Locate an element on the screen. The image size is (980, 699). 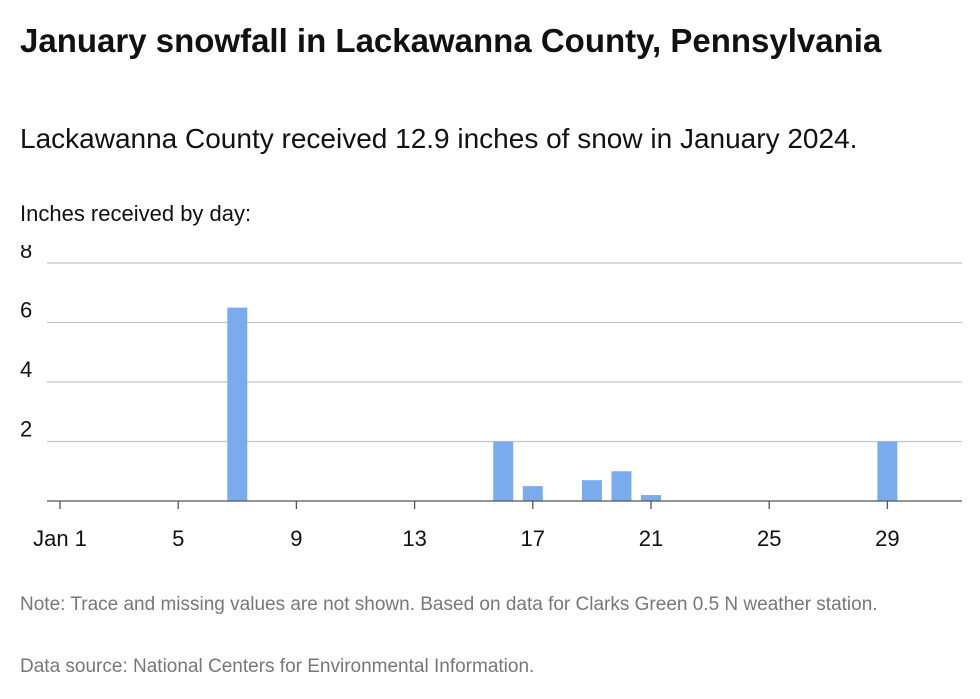
x-tick-label: 25 is located at coordinates (769, 538).